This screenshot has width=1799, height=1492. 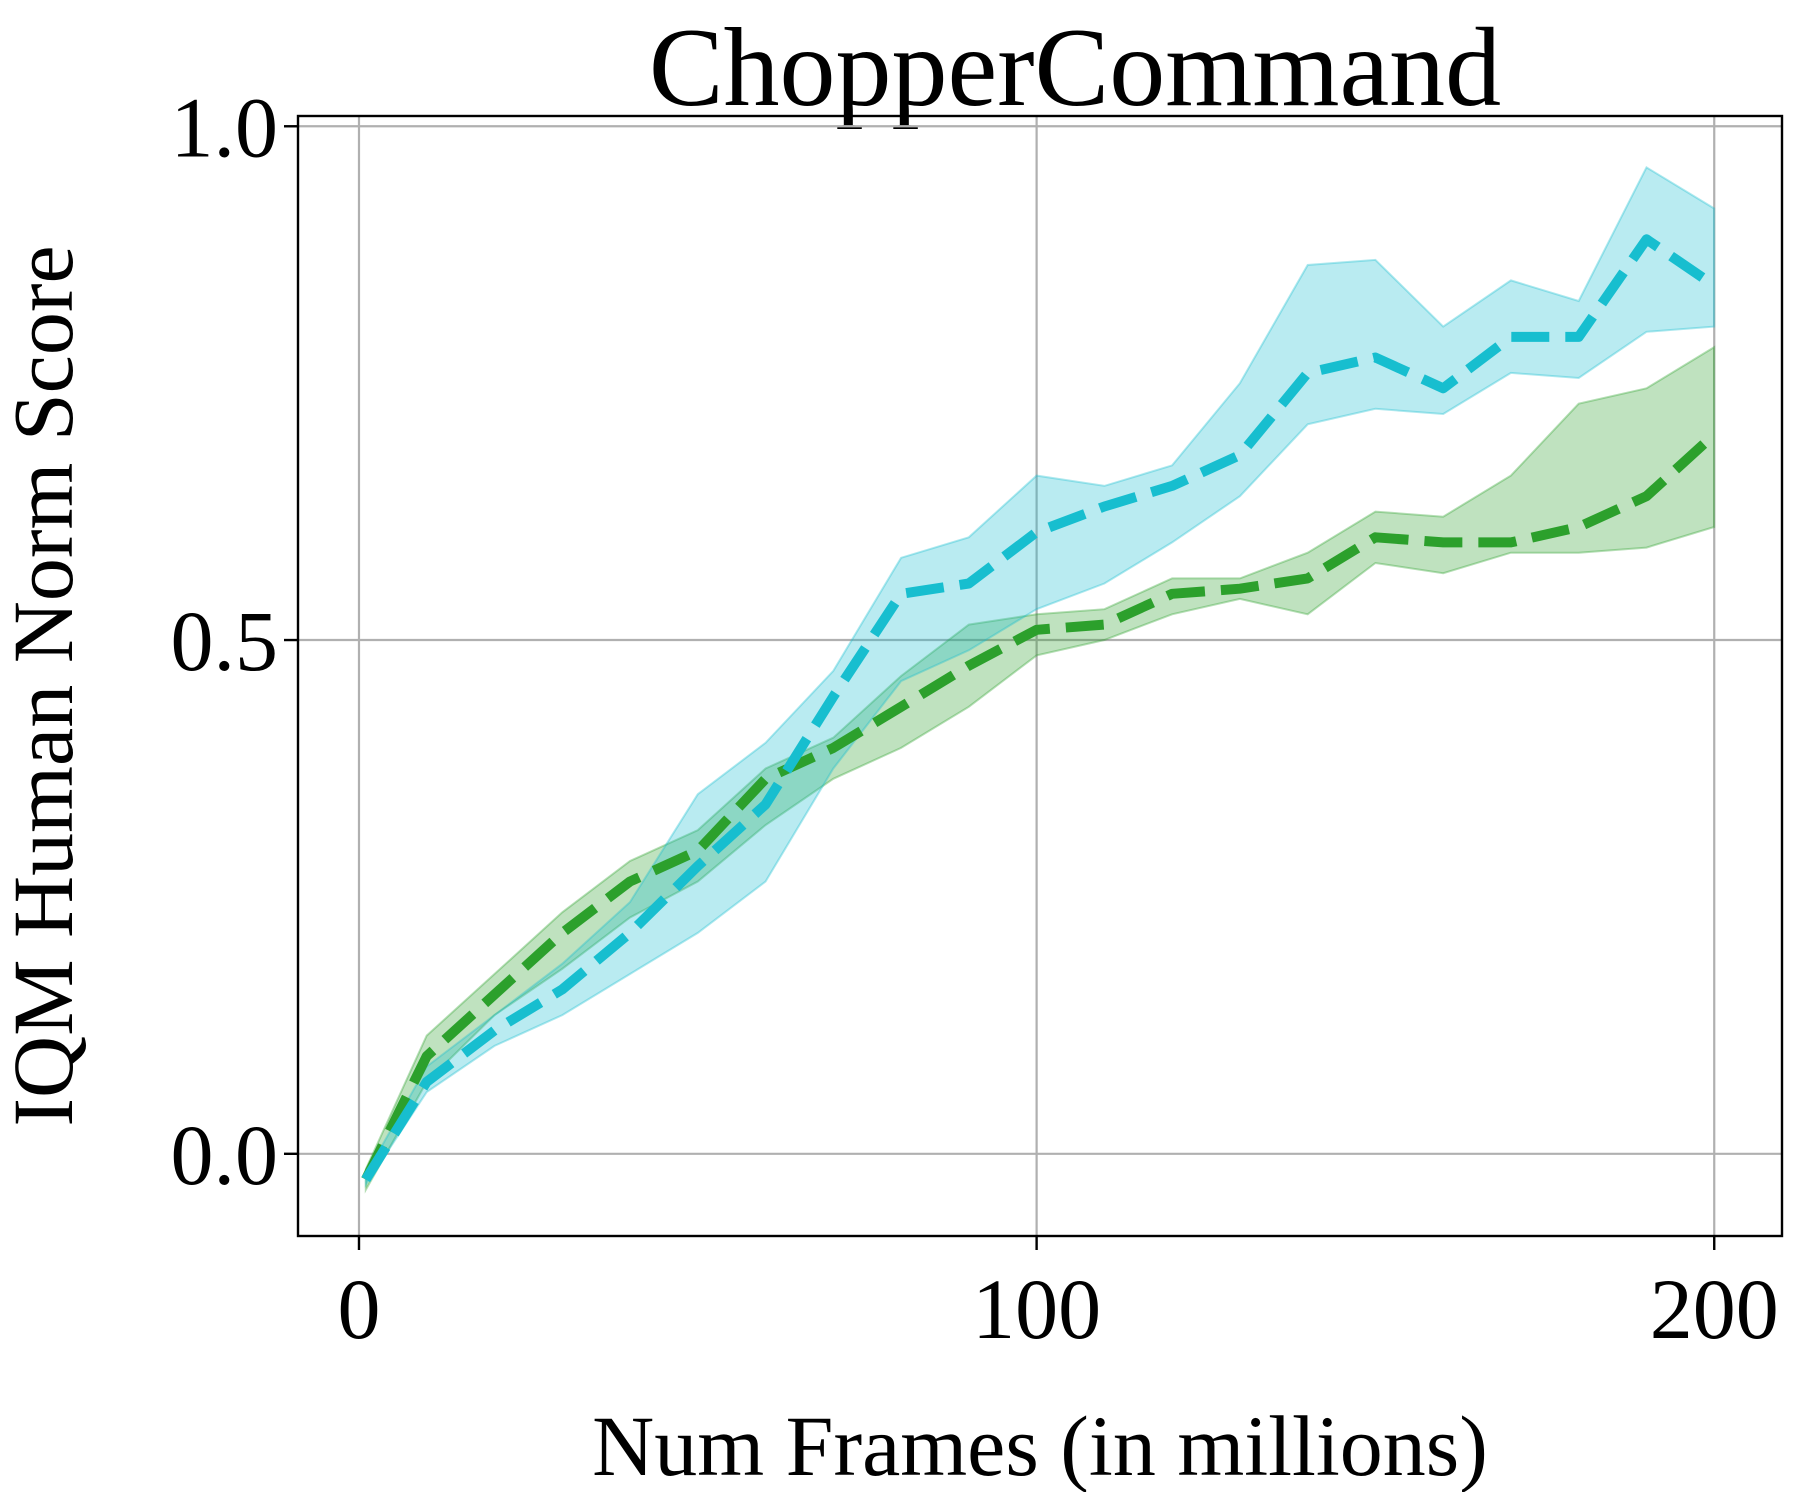 I want to click on x-tick-label: 200, so click(x=1714, y=1309).